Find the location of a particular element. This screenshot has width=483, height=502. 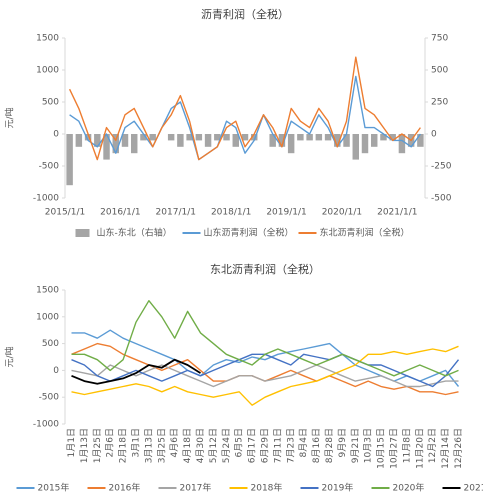

x-tick-label: 6月29日 is located at coordinates (265, 445).